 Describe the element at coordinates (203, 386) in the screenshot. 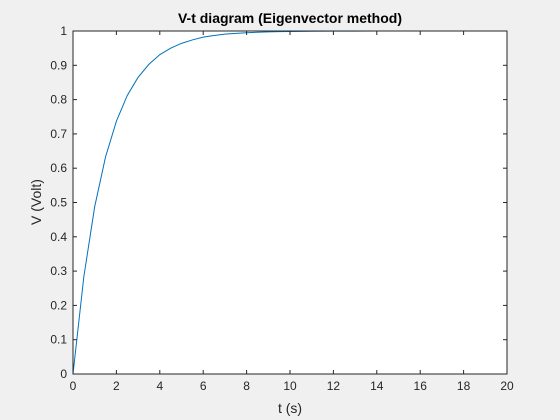

I see `x-tick-label: 6` at that location.